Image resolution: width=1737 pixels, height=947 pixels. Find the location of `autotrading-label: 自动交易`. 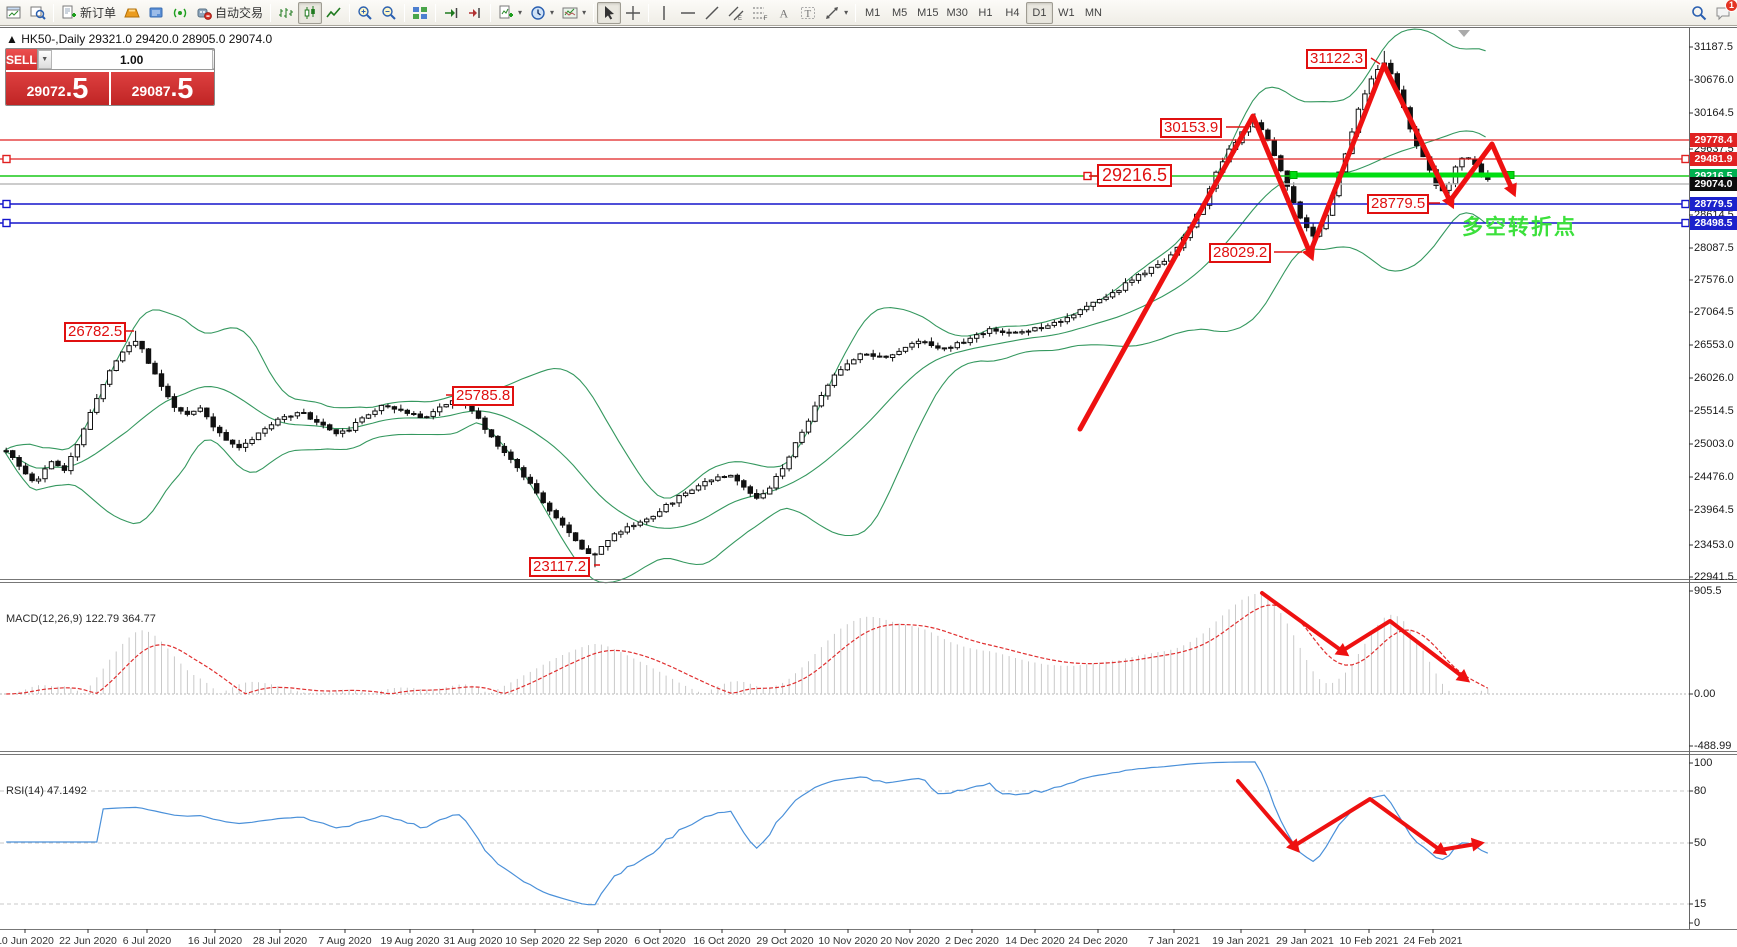

autotrading-label: 自动交易 is located at coordinates (239, 13).